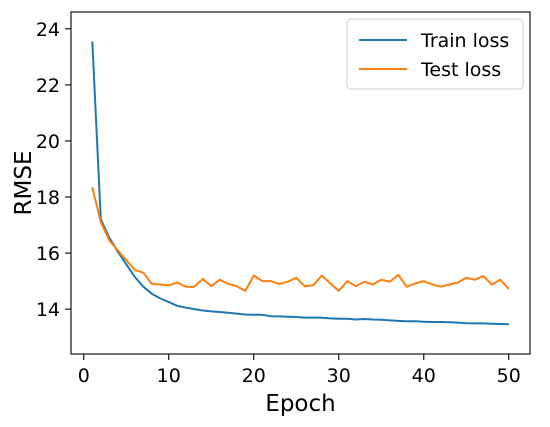  What do you see at coordinates (53, 170) in the screenshot?
I see `y-axis-ticks: 14 16 18 20 22 24` at bounding box center [53, 170].